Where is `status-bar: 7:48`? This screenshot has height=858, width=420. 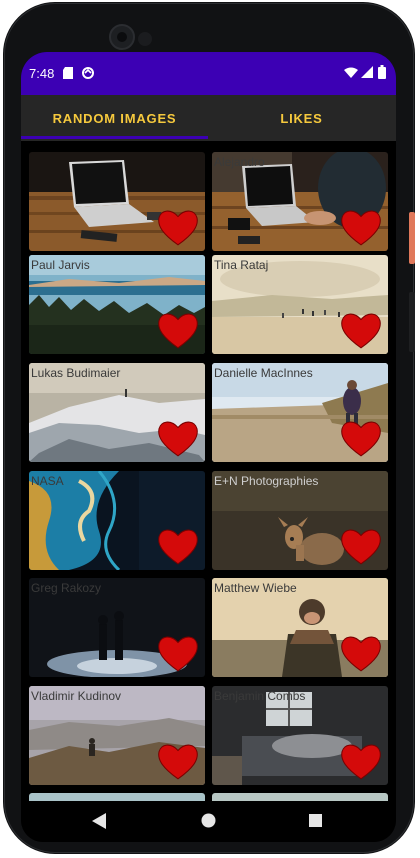 status-bar: 7:48 is located at coordinates (208, 73).